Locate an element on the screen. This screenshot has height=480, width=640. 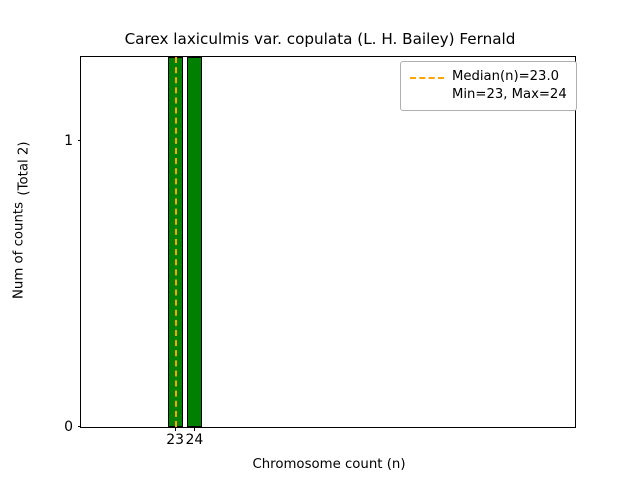
xtick-label-24: 24 is located at coordinates (194, 440).